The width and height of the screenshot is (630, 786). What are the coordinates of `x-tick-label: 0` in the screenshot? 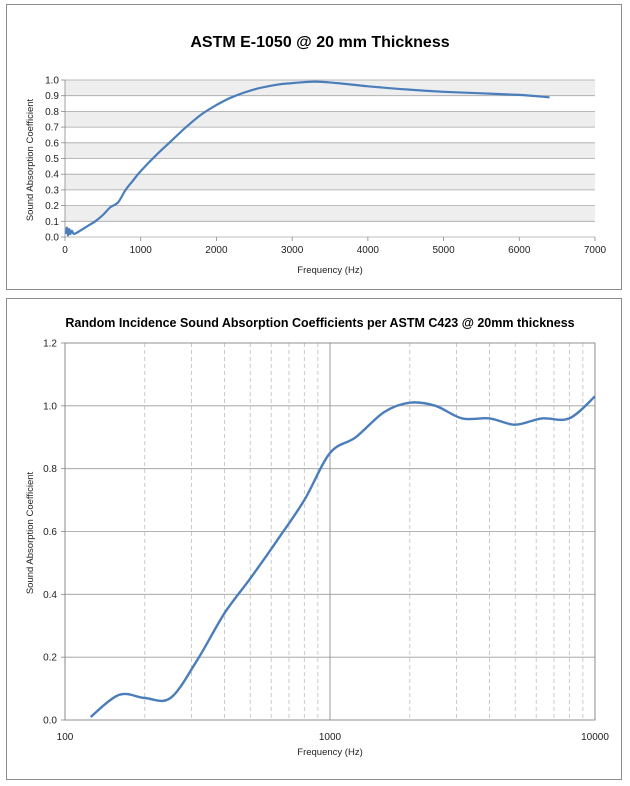 It's located at (65, 250).